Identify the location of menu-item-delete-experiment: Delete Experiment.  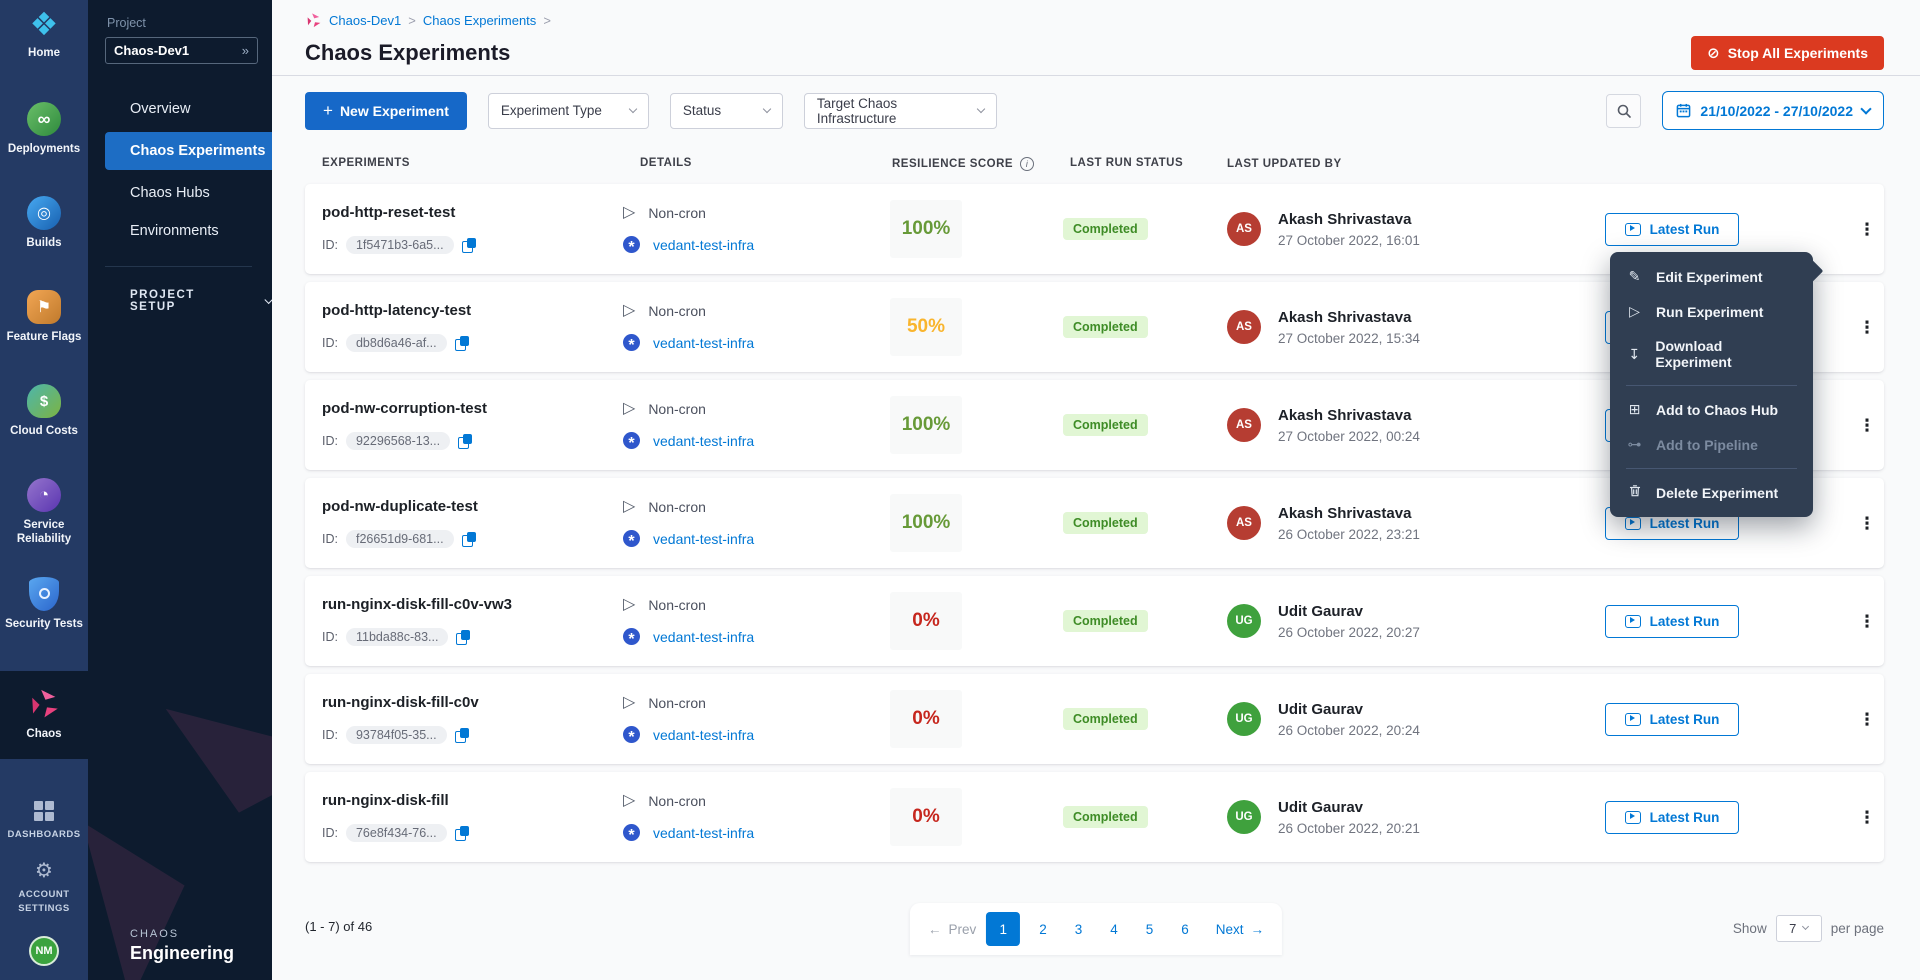
(1711, 492).